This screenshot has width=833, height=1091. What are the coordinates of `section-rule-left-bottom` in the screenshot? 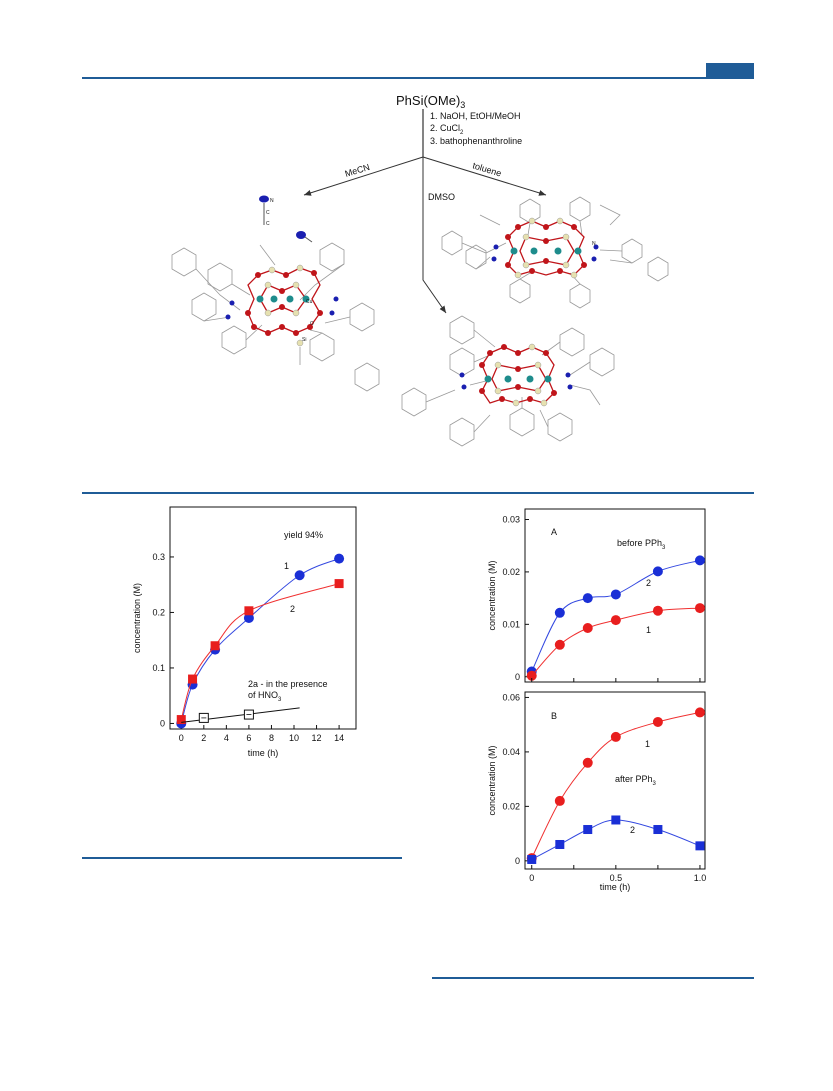 It's located at (242, 858).